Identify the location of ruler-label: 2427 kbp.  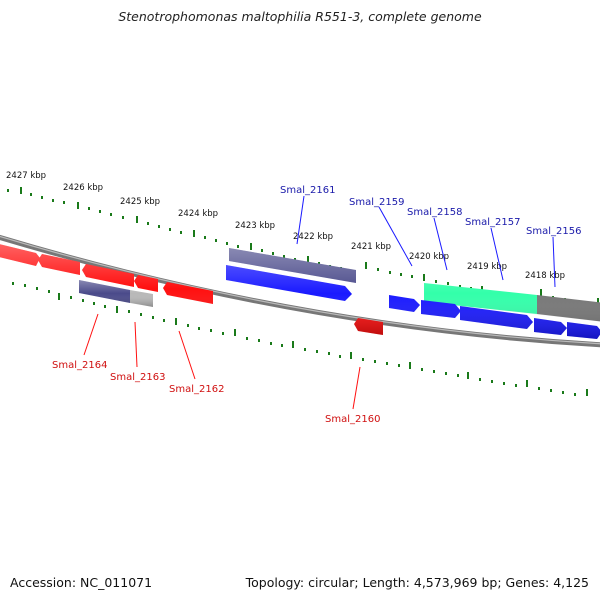
(26, 176).